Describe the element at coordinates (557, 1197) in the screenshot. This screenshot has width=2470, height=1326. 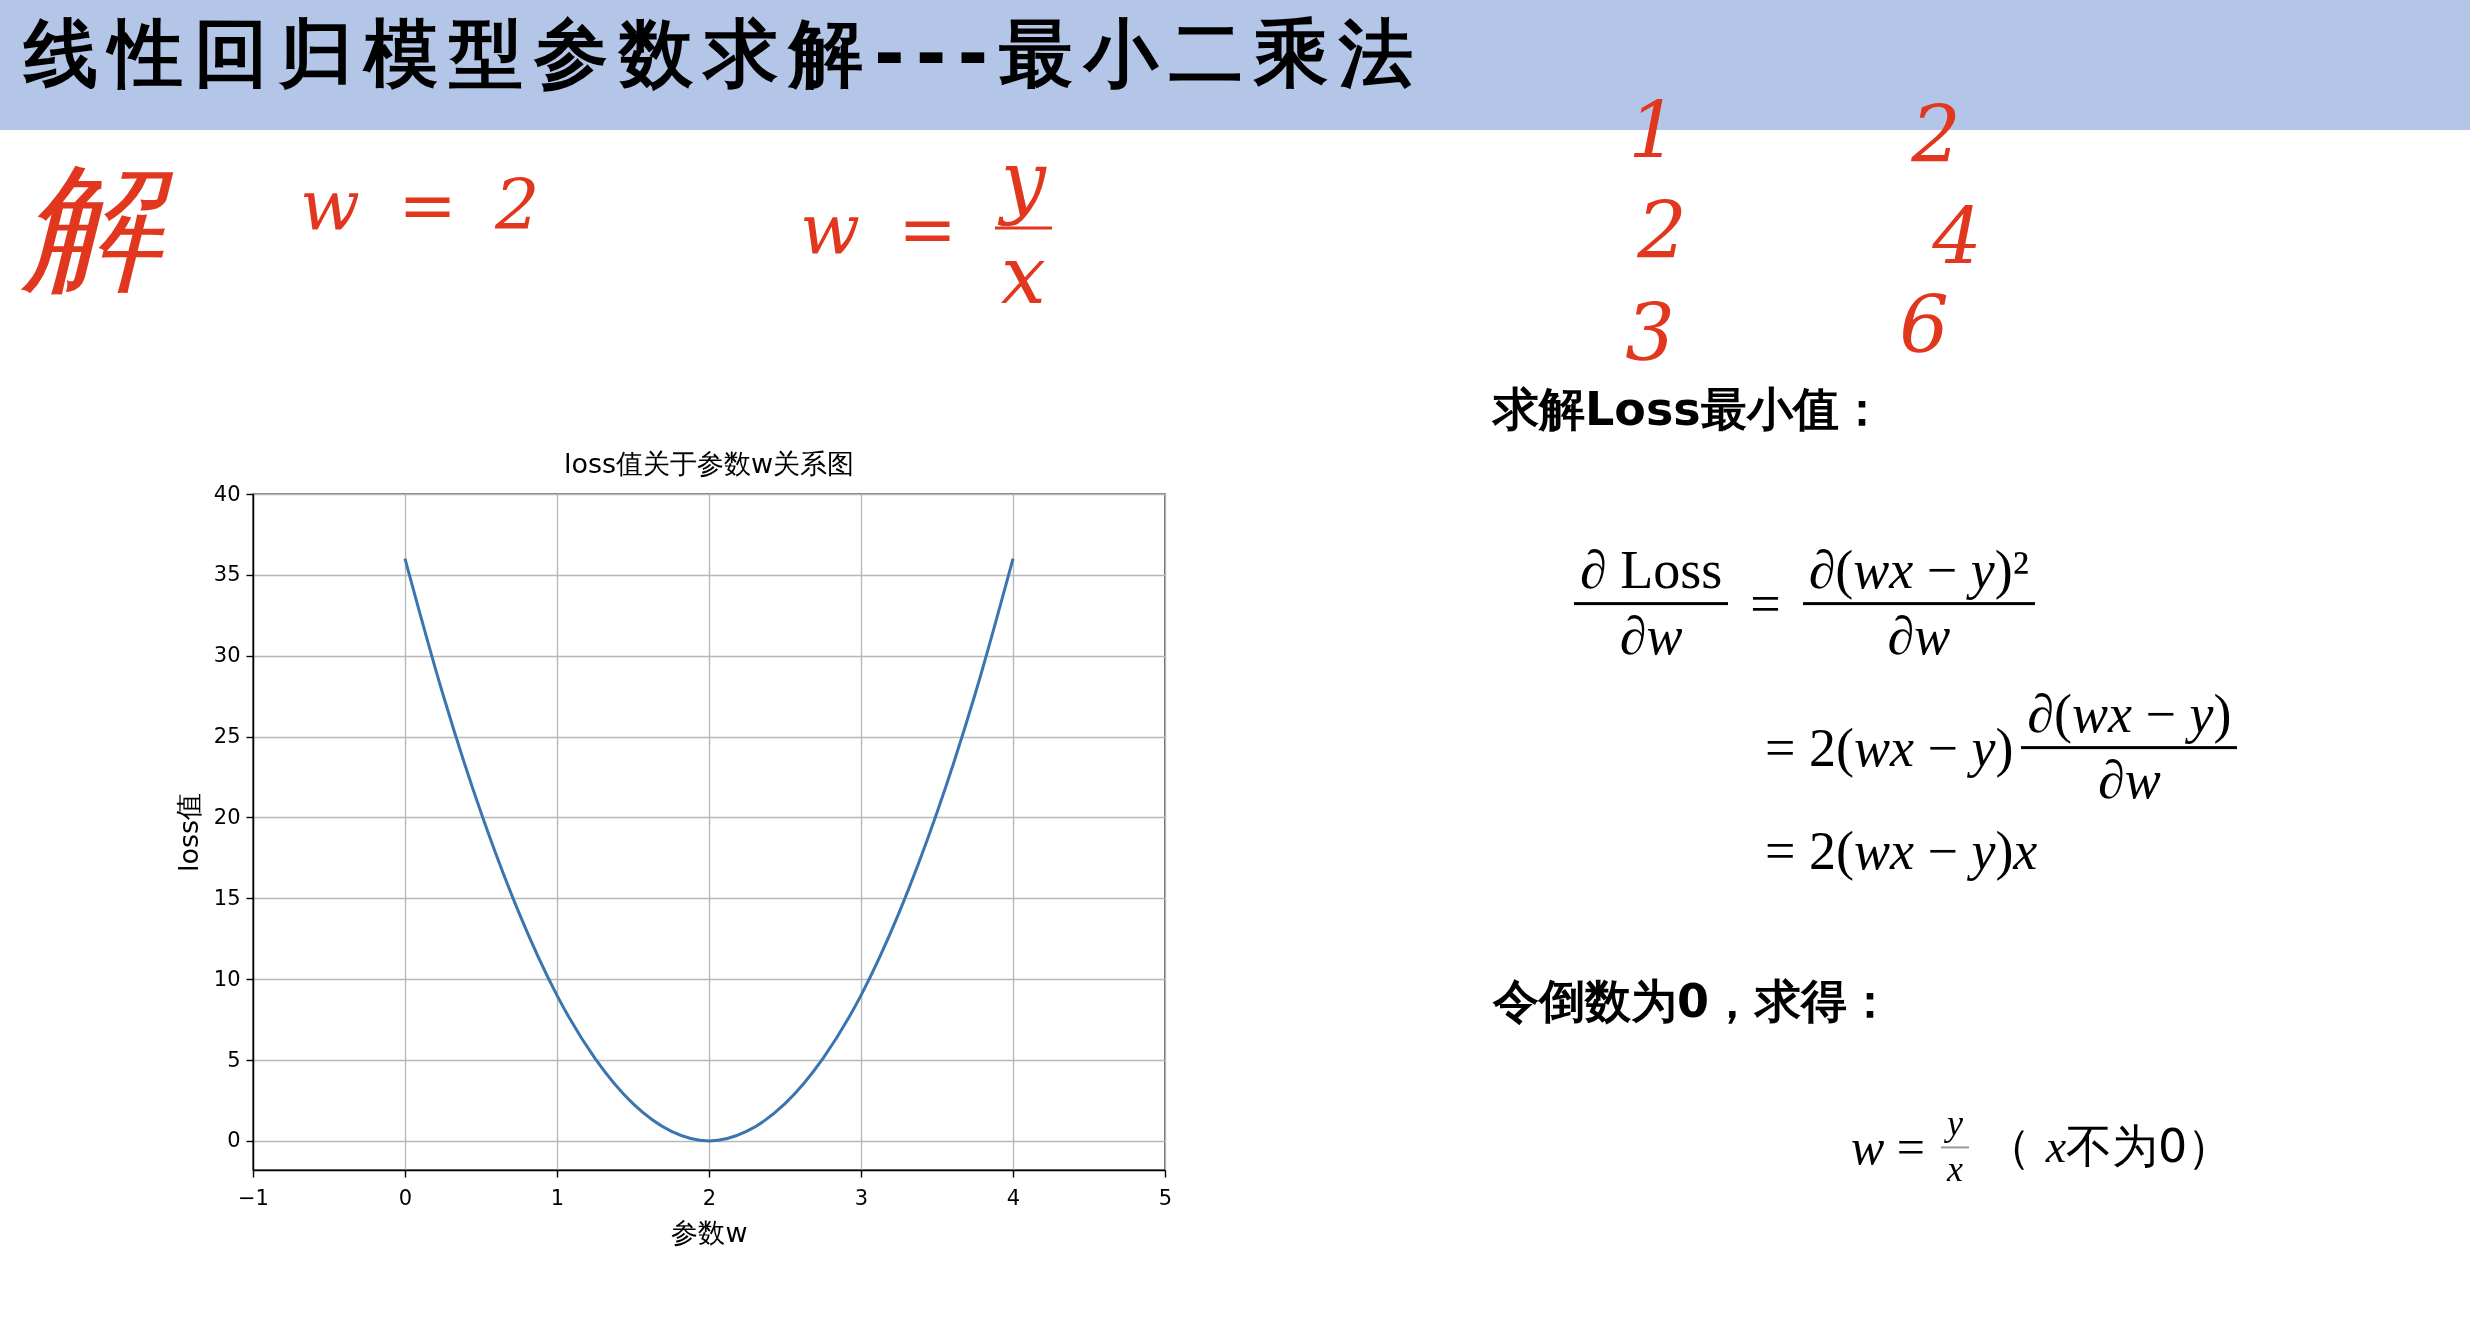
I see `x-tick-label: 1` at that location.